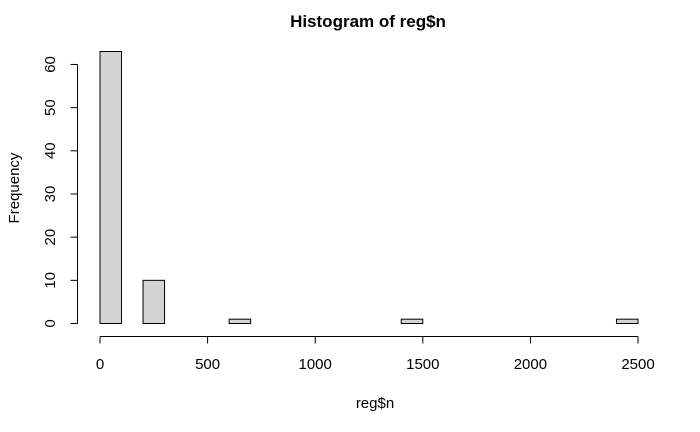 This screenshot has height=432, width=700. What do you see at coordinates (50, 64) in the screenshot?
I see `y-tick-label-60: 60` at bounding box center [50, 64].